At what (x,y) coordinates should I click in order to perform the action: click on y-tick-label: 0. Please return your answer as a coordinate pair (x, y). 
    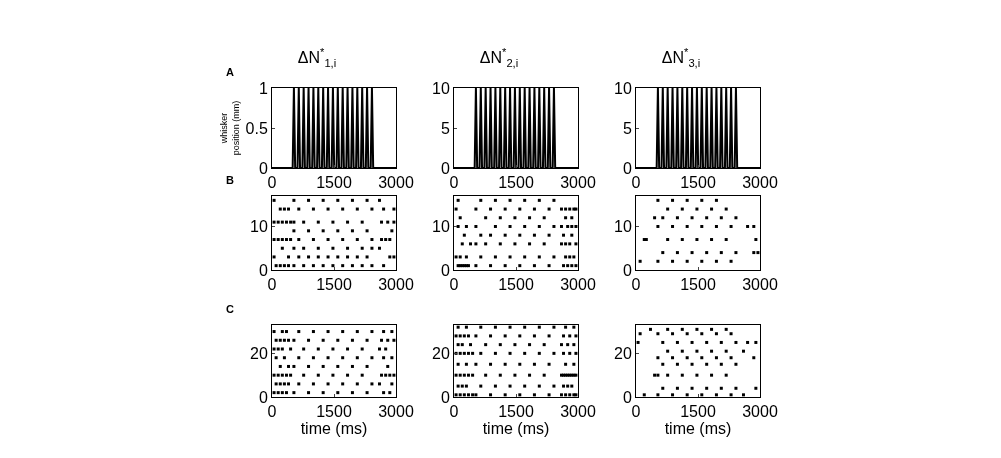
    Looking at the image, I should click on (445, 397).